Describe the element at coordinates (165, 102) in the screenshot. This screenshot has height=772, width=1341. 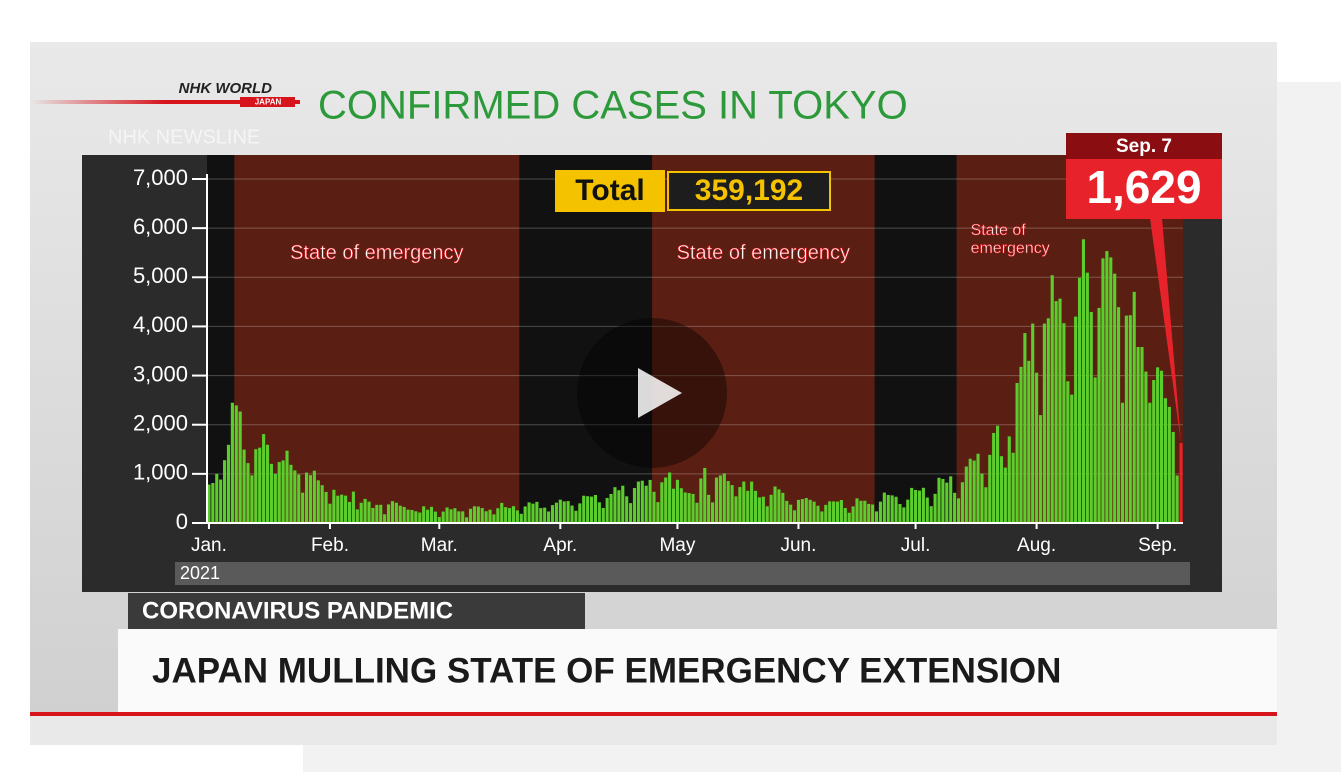
I see `logo-line` at that location.